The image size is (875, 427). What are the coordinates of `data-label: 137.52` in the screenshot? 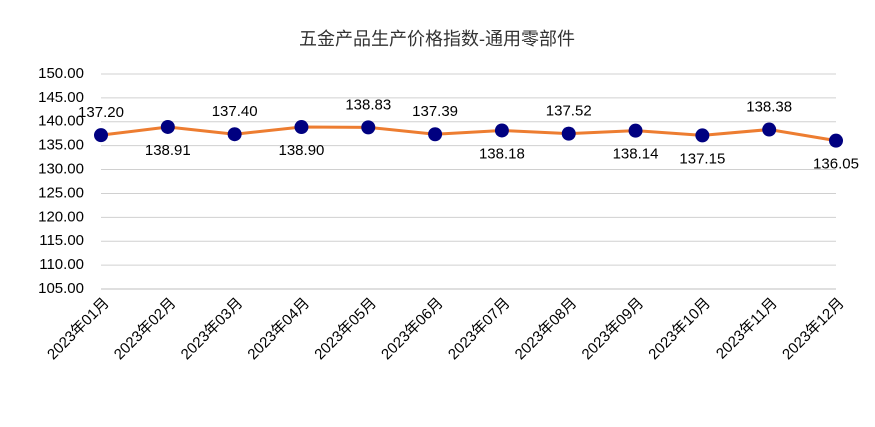 It's located at (569, 111).